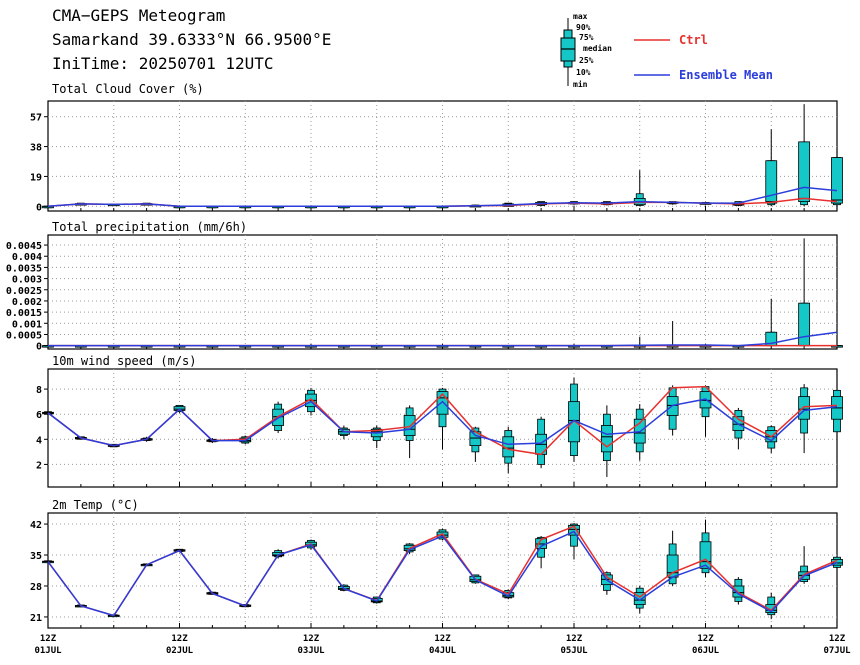 The width and height of the screenshot is (860, 665). Describe the element at coordinates (586, 37) in the screenshot. I see `boxlegend-label-p75: 75%` at that location.